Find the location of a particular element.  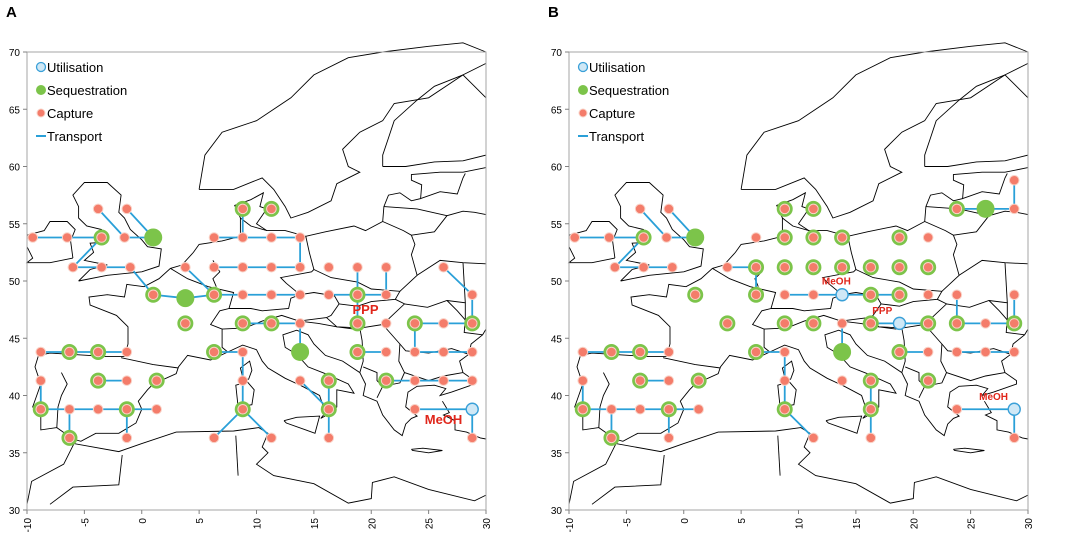

y-tick-label: 35 is located at coordinates (557, 454).